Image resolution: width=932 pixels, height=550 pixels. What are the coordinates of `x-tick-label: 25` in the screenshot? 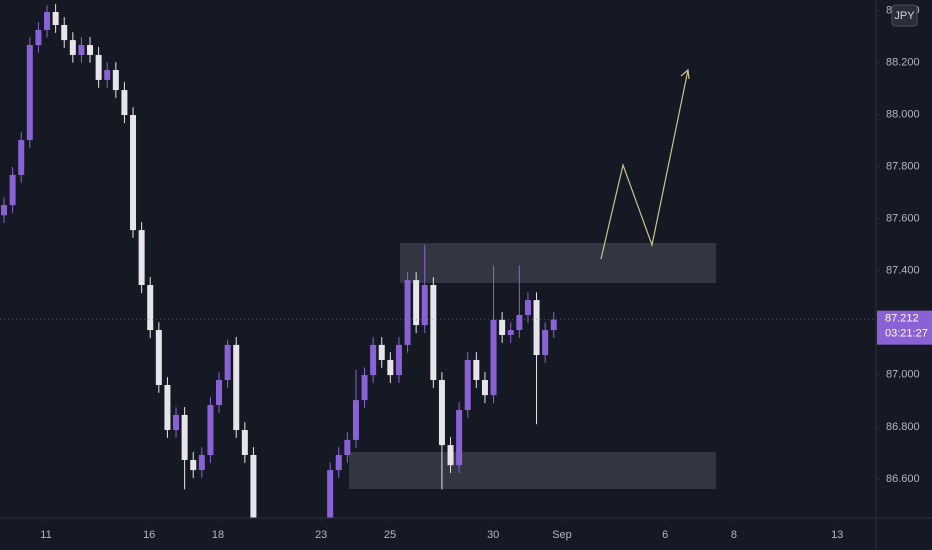 It's located at (390, 535).